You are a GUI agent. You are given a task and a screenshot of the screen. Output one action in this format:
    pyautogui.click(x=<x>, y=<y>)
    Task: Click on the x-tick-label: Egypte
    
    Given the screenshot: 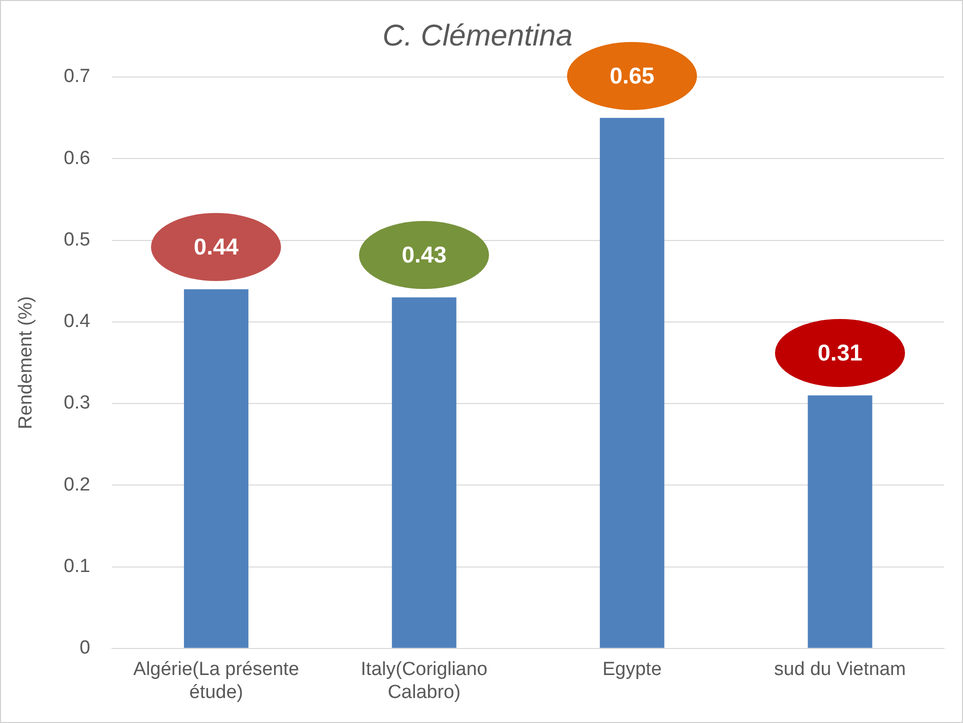 What is the action you would take?
    pyautogui.click(x=632, y=669)
    